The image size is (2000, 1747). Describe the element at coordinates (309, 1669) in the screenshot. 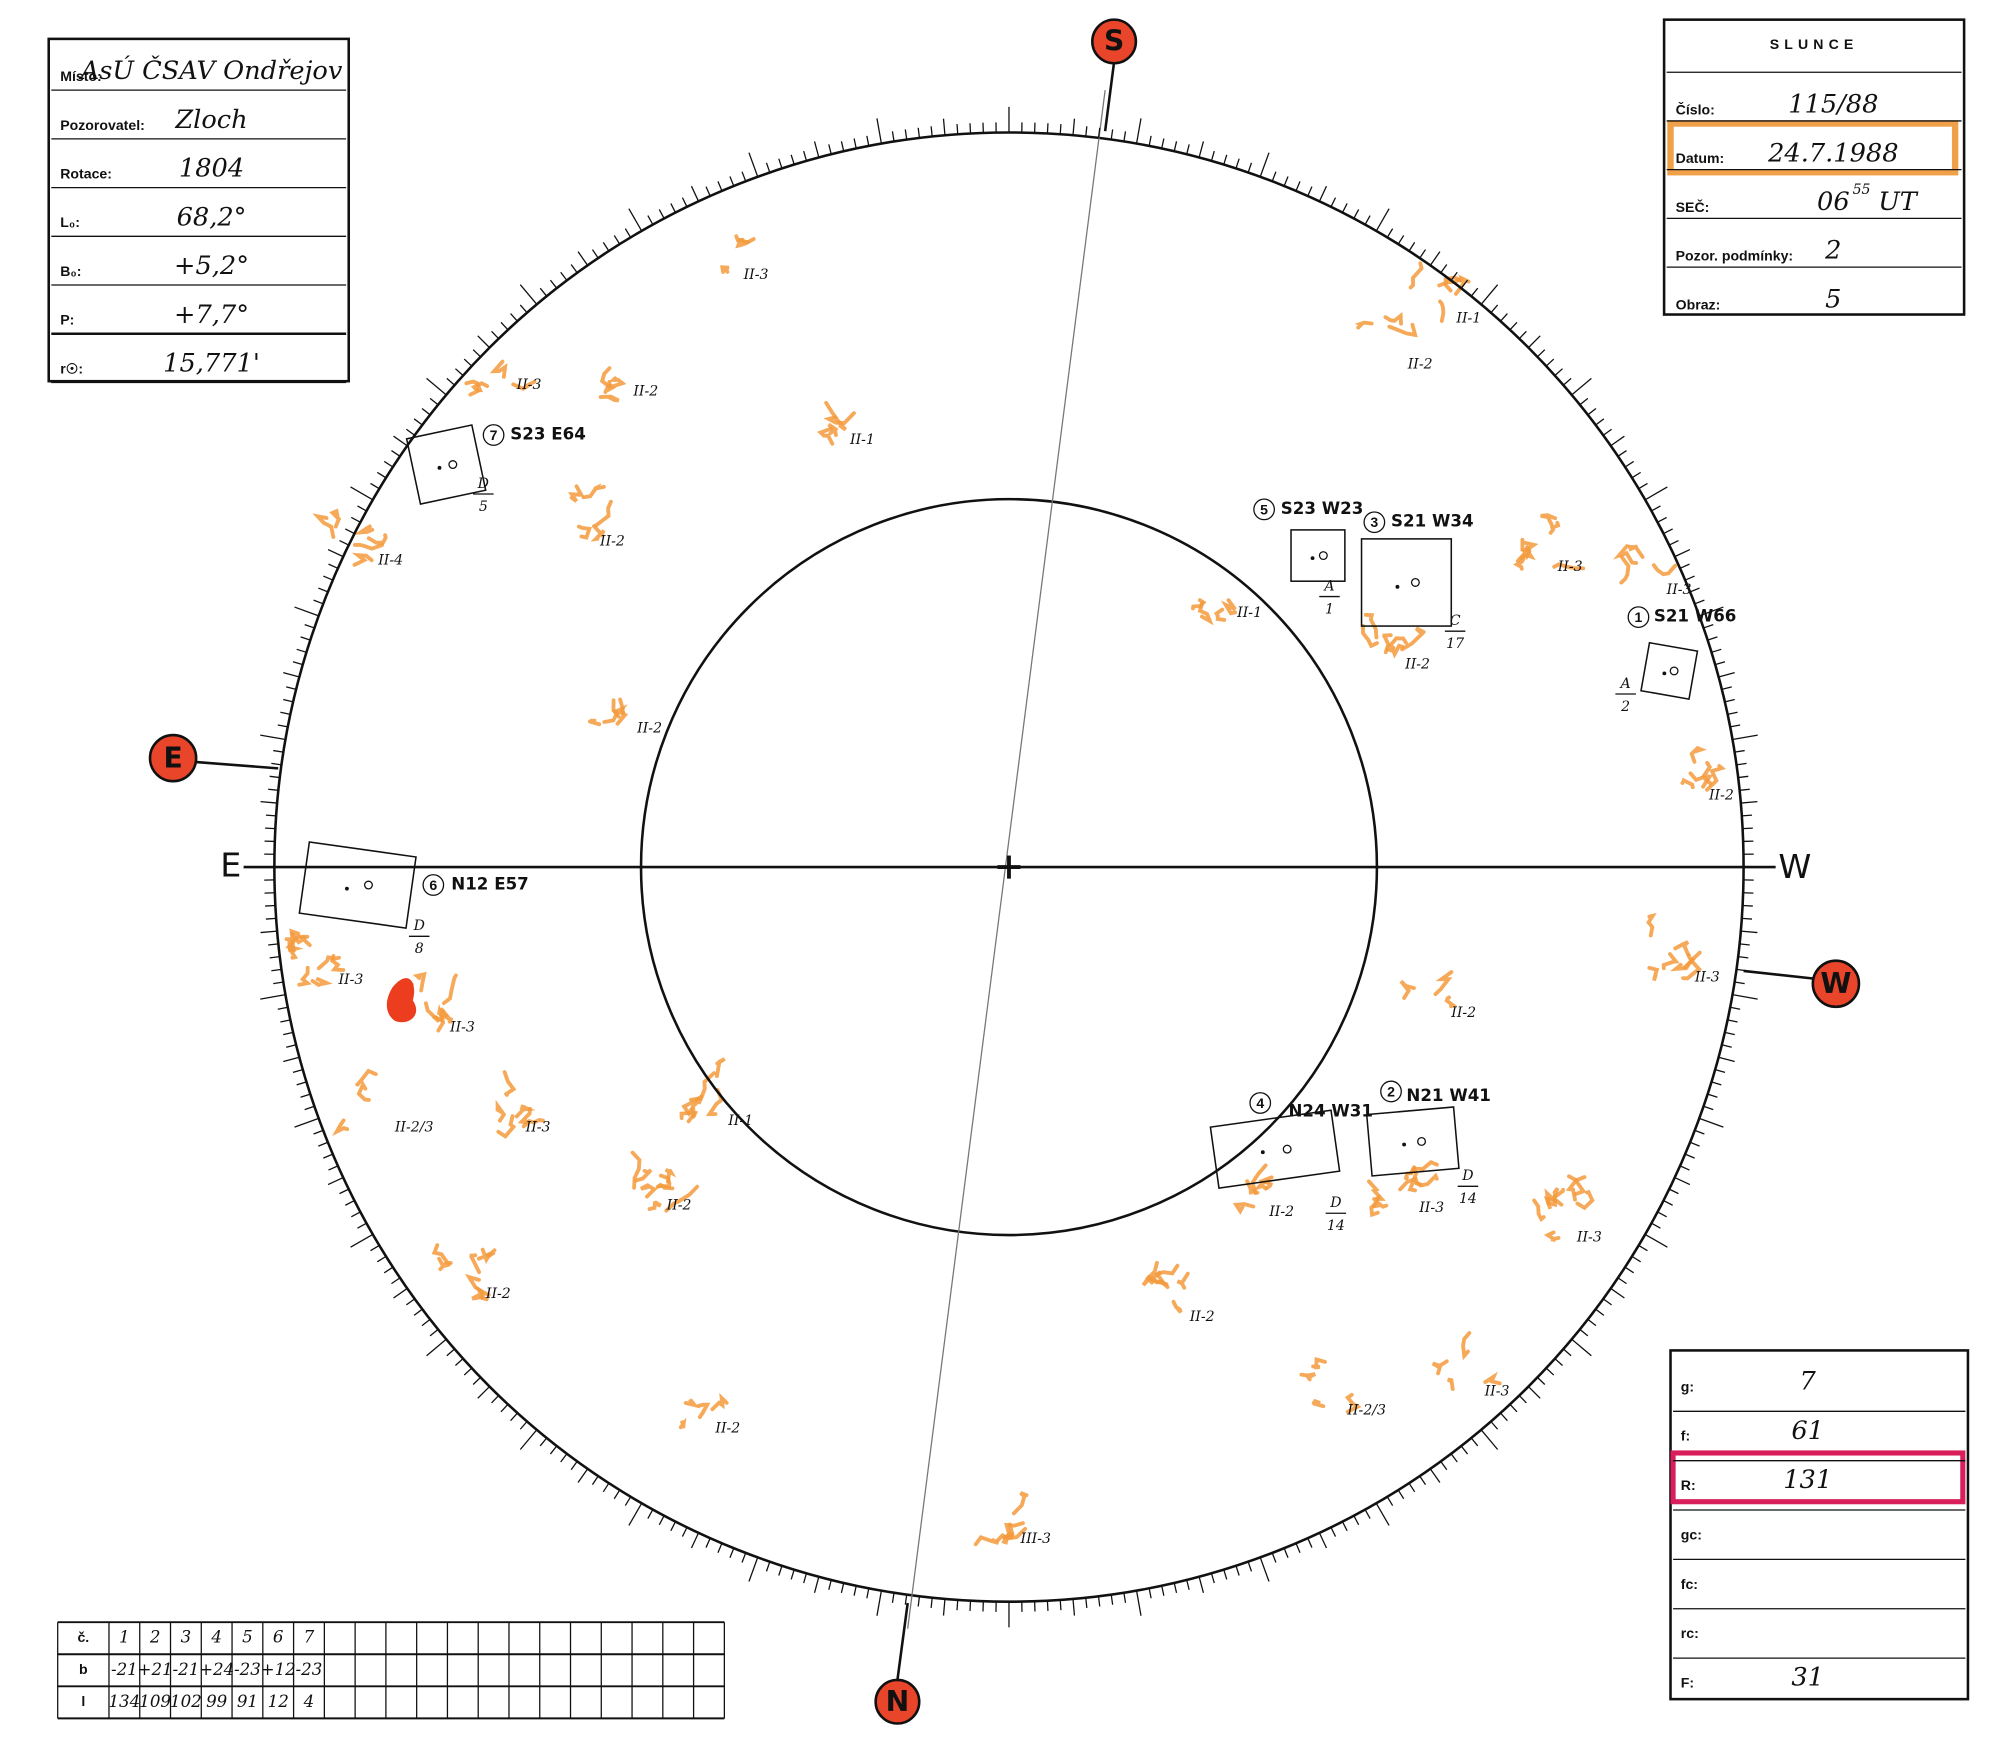

I see `table-cell: -23` at that location.